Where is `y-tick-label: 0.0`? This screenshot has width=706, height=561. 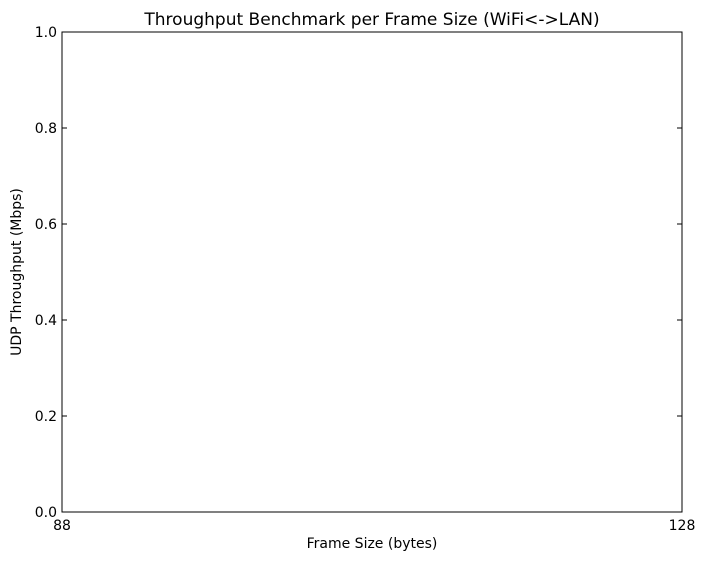
y-tick-label: 0.0 is located at coordinates (46, 513).